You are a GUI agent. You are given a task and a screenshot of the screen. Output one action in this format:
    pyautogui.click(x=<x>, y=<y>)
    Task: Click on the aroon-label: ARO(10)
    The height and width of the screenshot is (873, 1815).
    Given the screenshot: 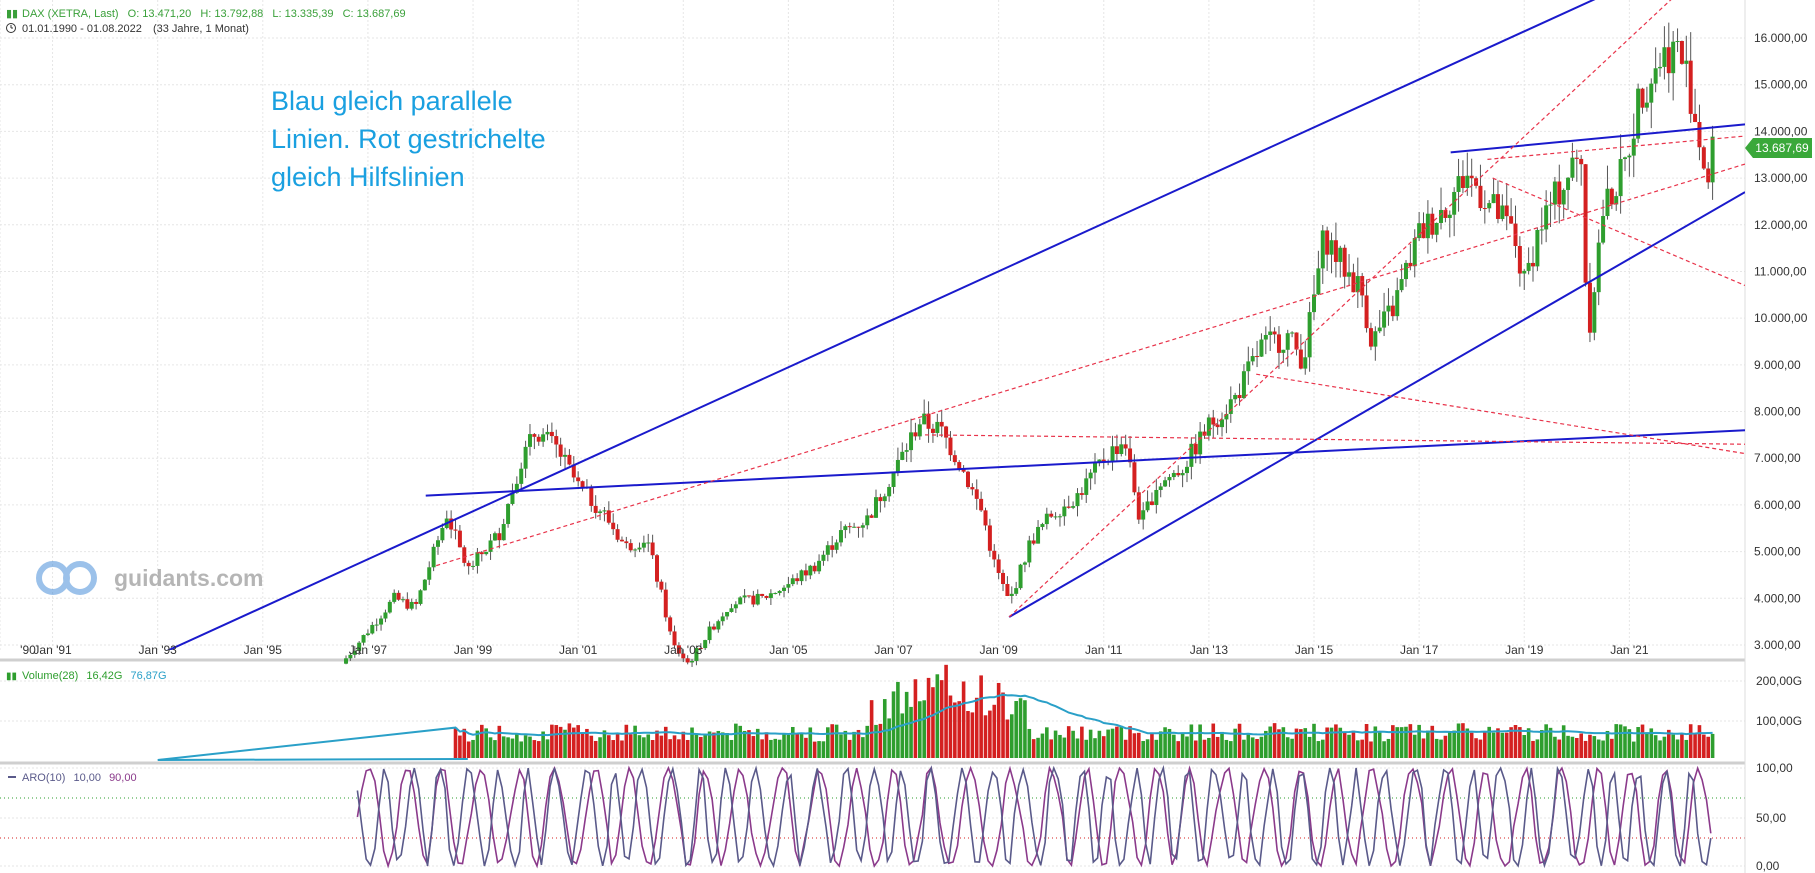 What is the action you would take?
    pyautogui.click(x=43, y=778)
    